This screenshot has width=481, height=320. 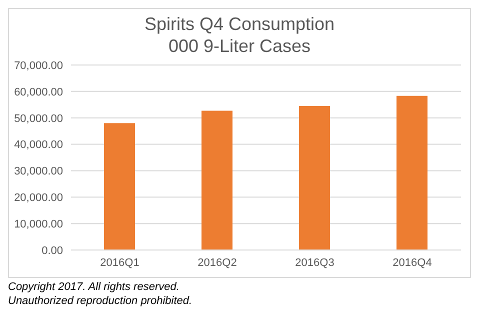 I want to click on y-tick-label: 30,000.00, so click(x=38, y=172).